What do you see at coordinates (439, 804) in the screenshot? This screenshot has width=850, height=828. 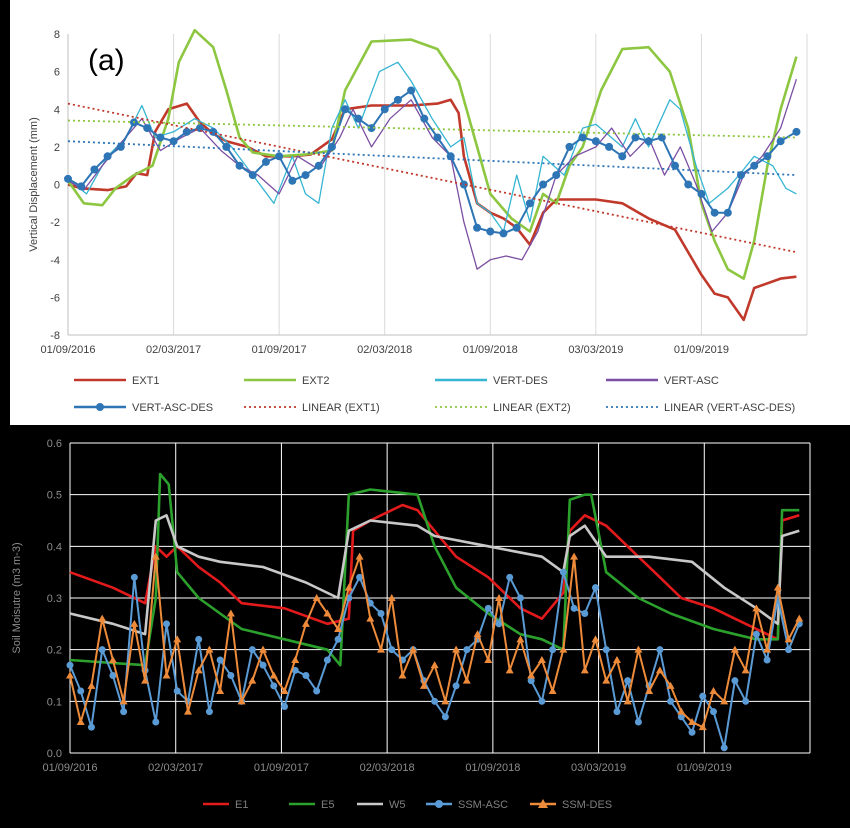 I see `legend-marker` at bounding box center [439, 804].